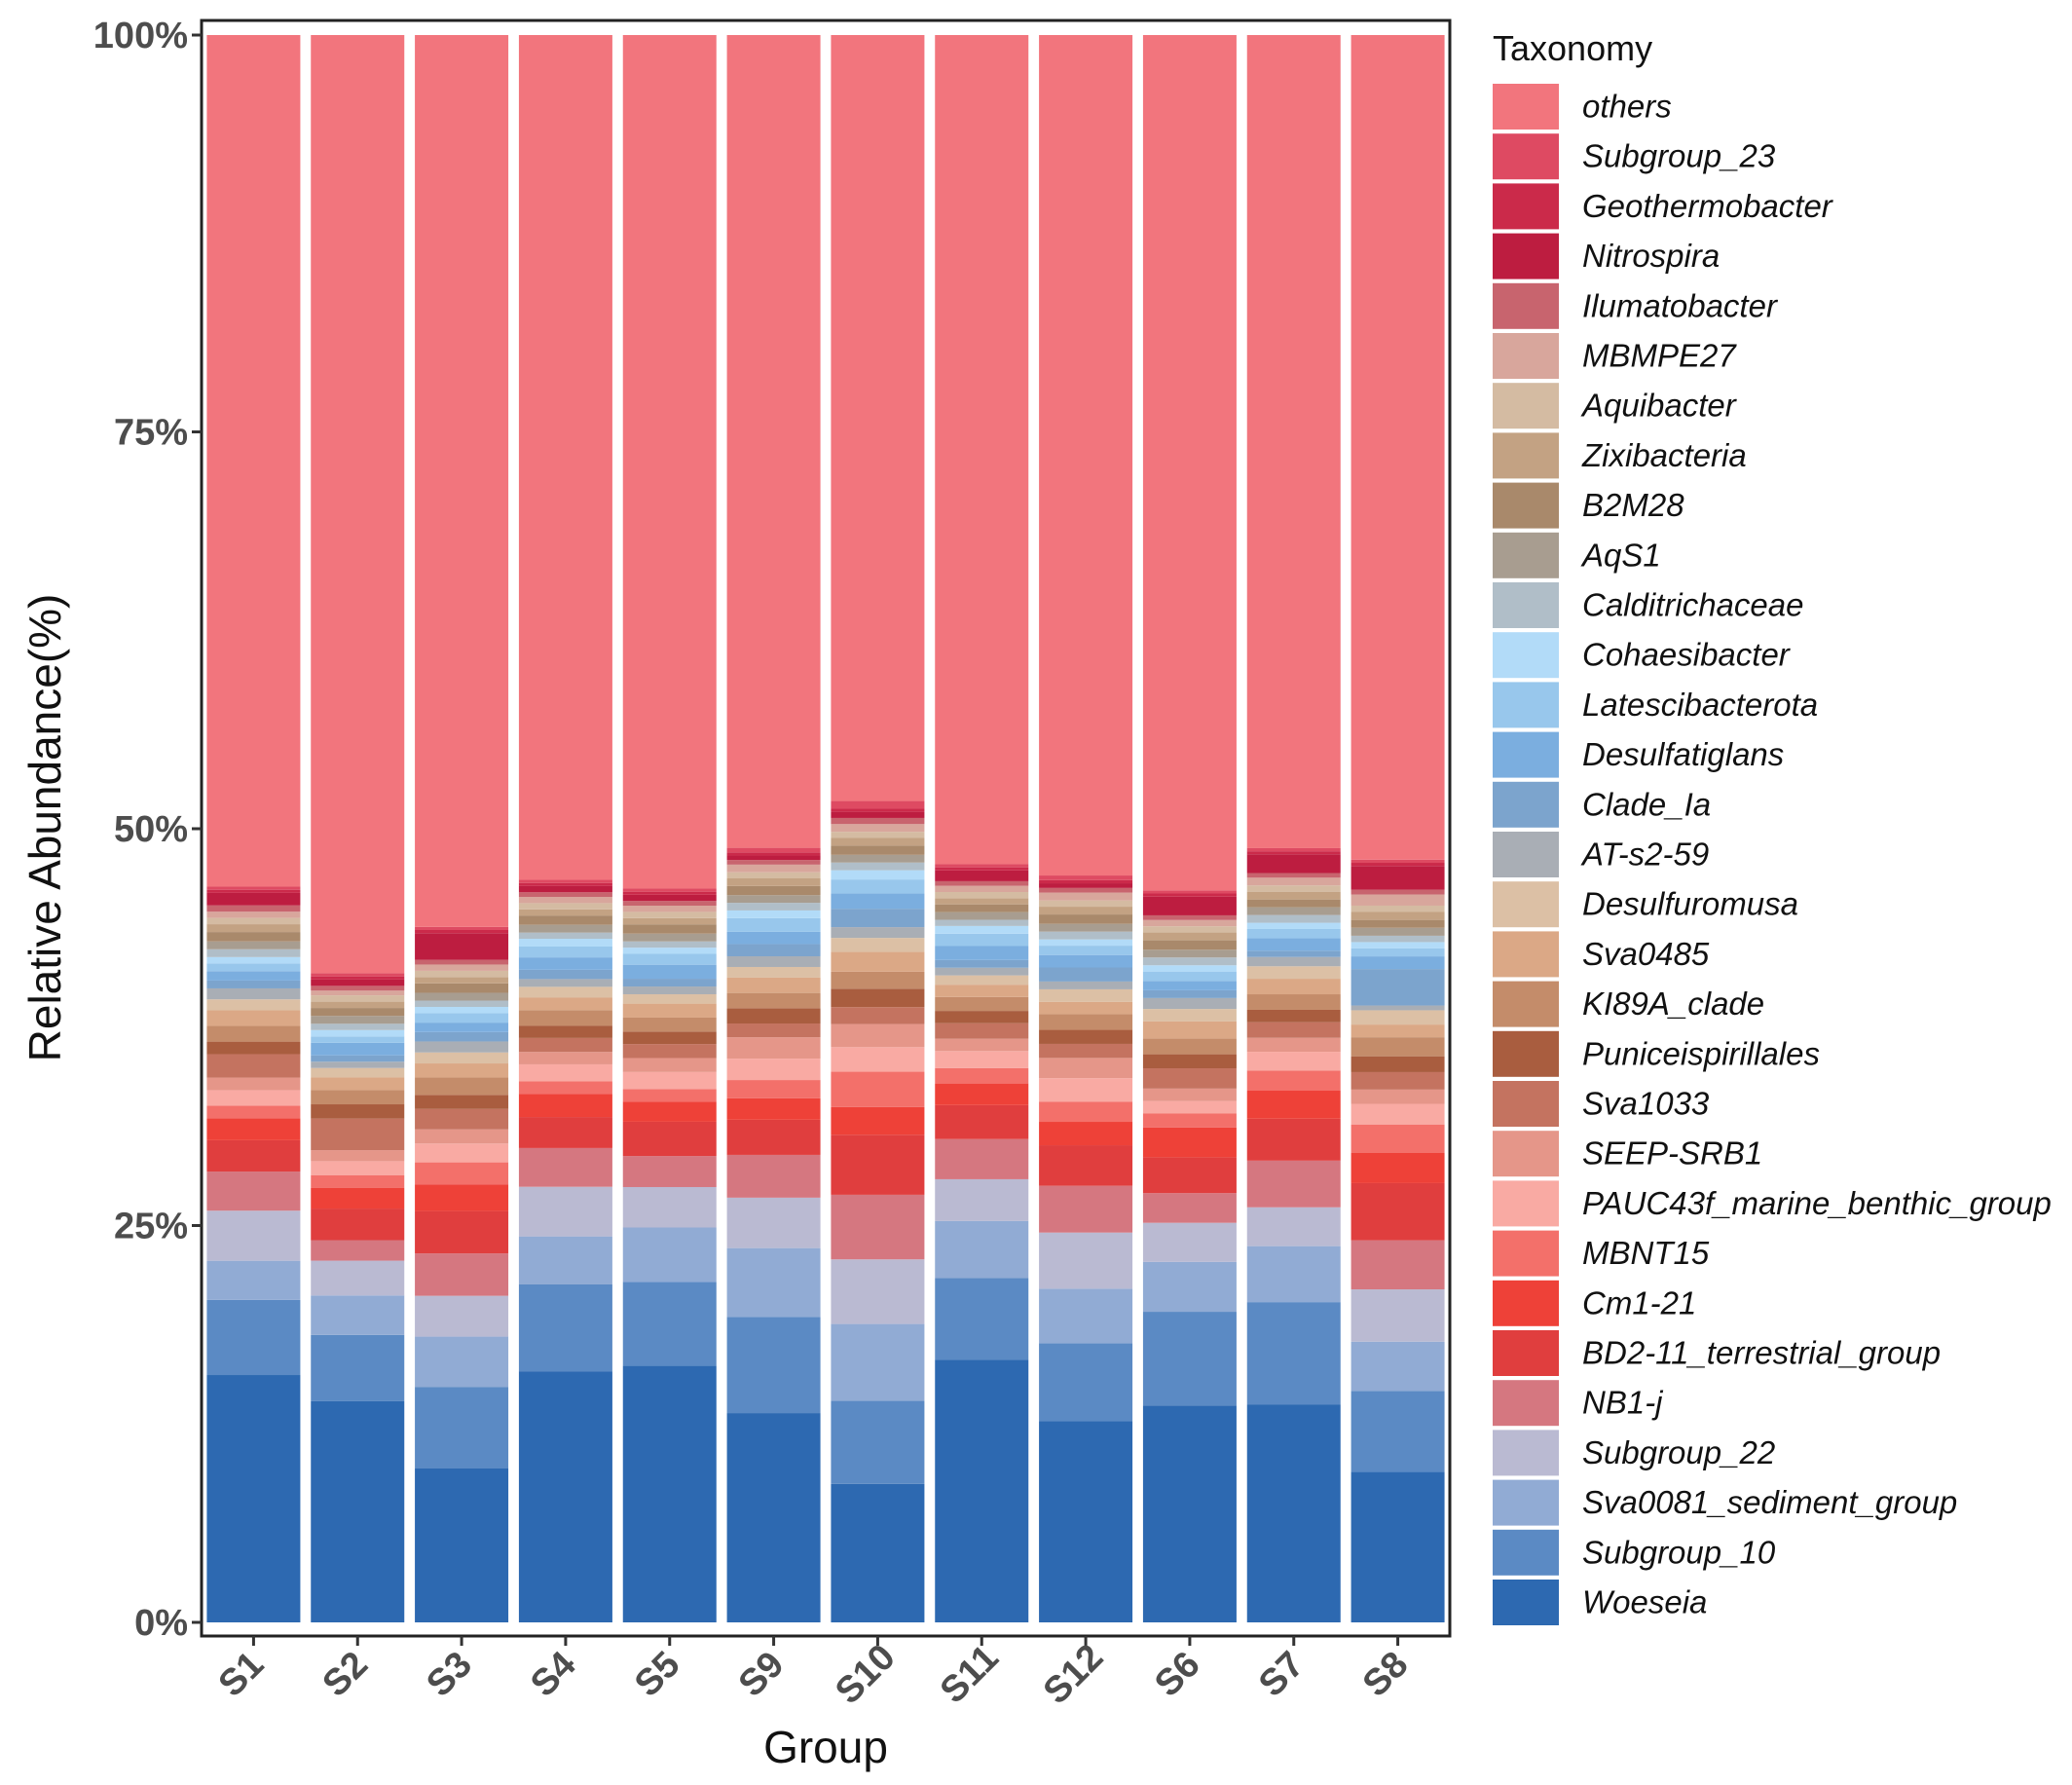 The height and width of the screenshot is (1785, 2072). I want to click on bar-segment-S6-sva0081-sediment-group, so click(1189, 1287).